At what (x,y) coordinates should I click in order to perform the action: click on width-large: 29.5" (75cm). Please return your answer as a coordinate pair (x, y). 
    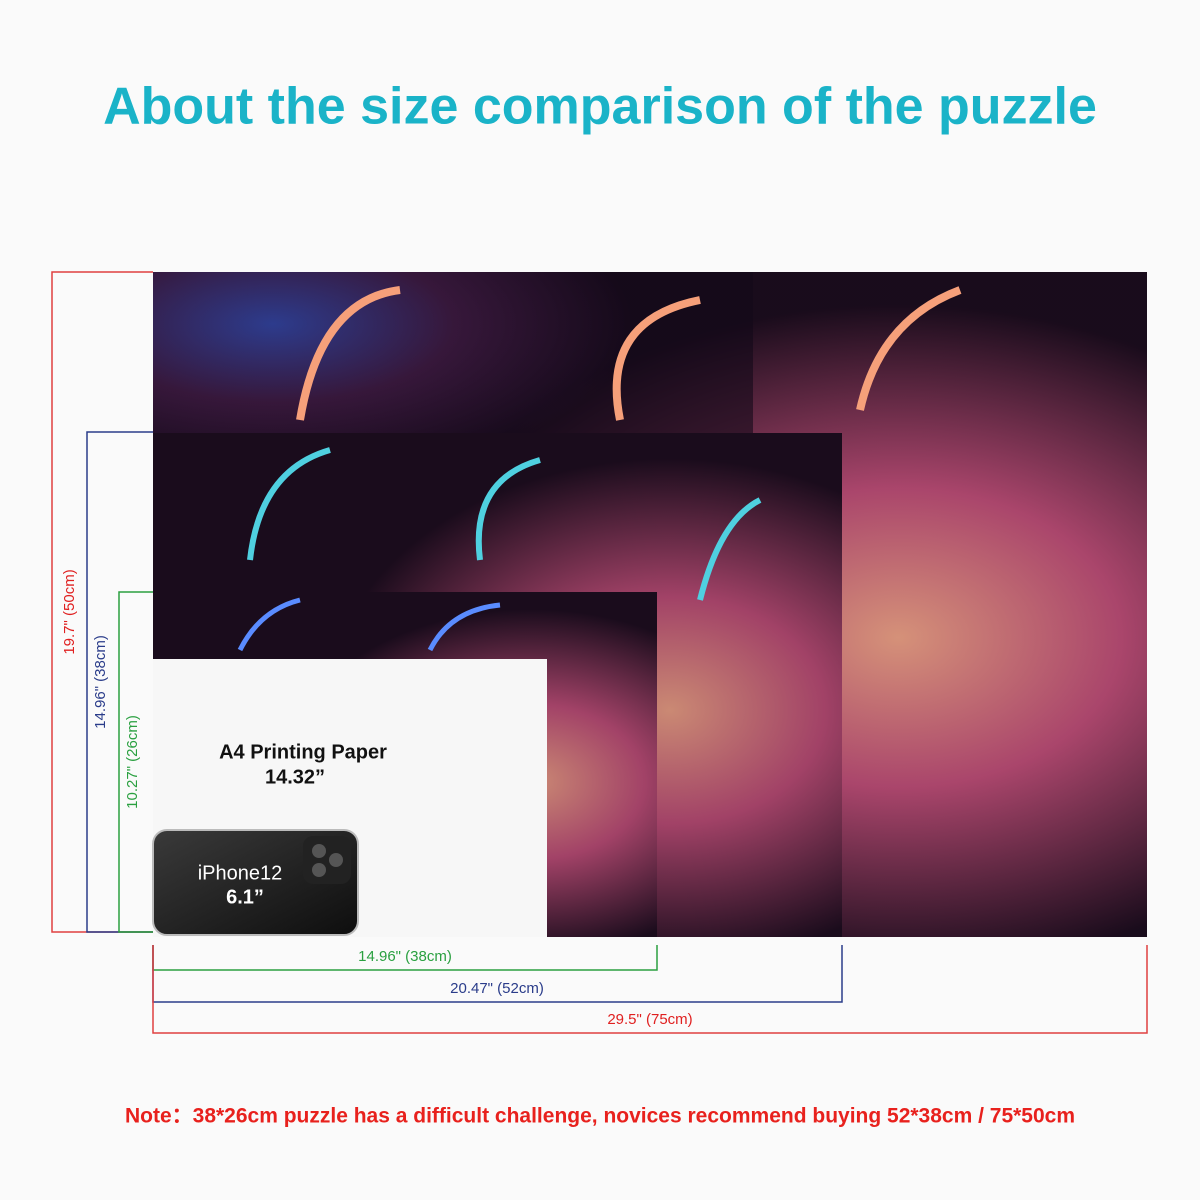
    Looking at the image, I should click on (649, 1019).